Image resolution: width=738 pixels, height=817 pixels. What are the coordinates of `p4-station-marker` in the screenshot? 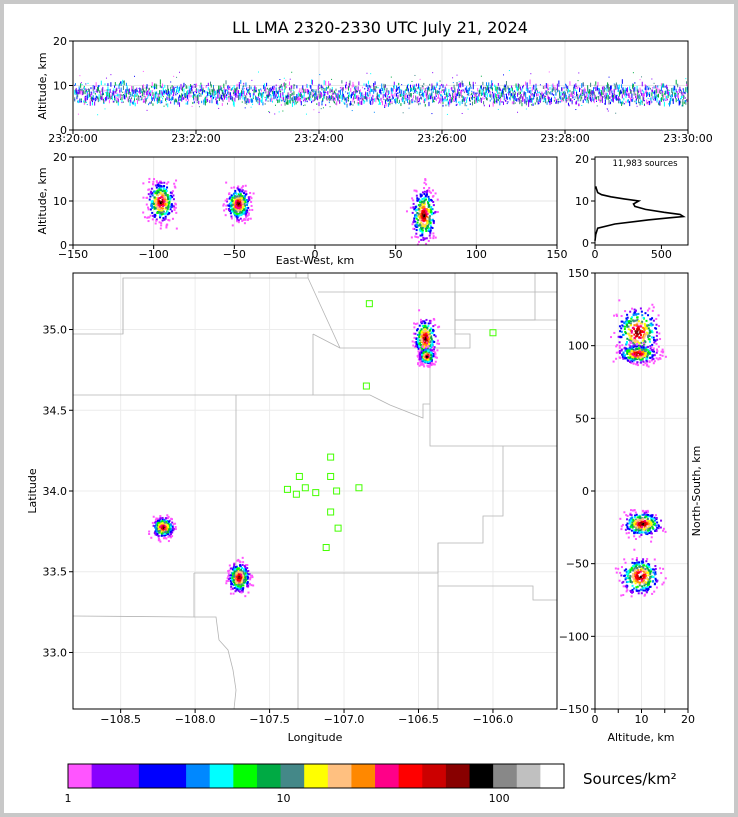 It's located at (331, 457).